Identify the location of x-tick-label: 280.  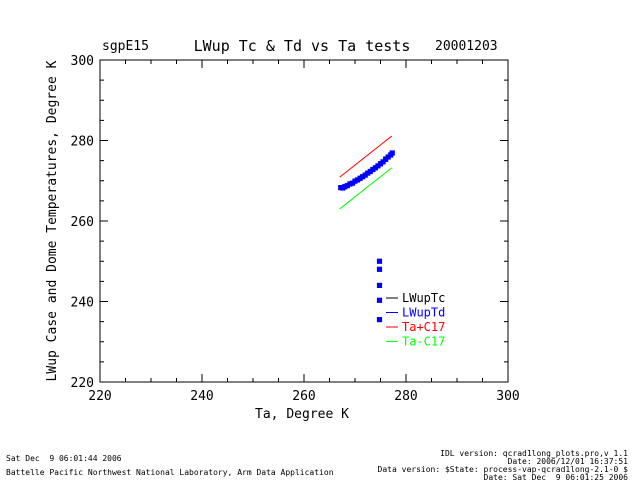
(405, 396).